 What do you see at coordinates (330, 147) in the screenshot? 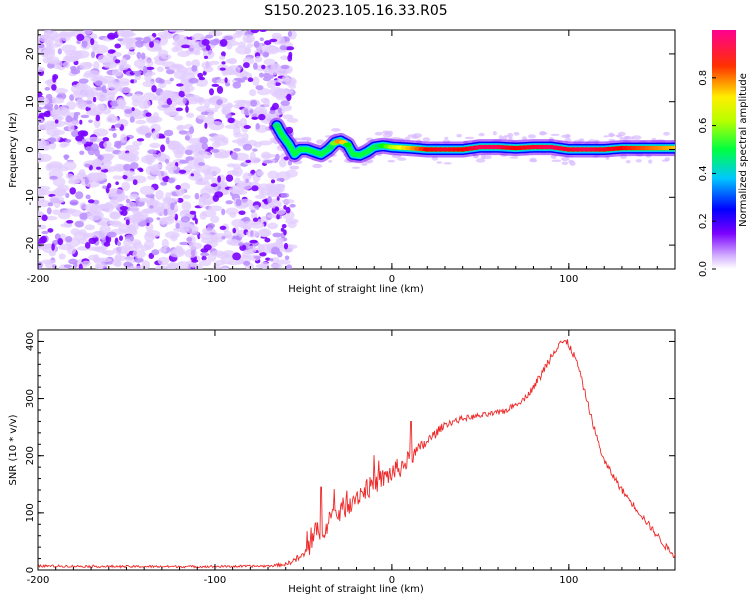
I see `ridge-core` at bounding box center [330, 147].